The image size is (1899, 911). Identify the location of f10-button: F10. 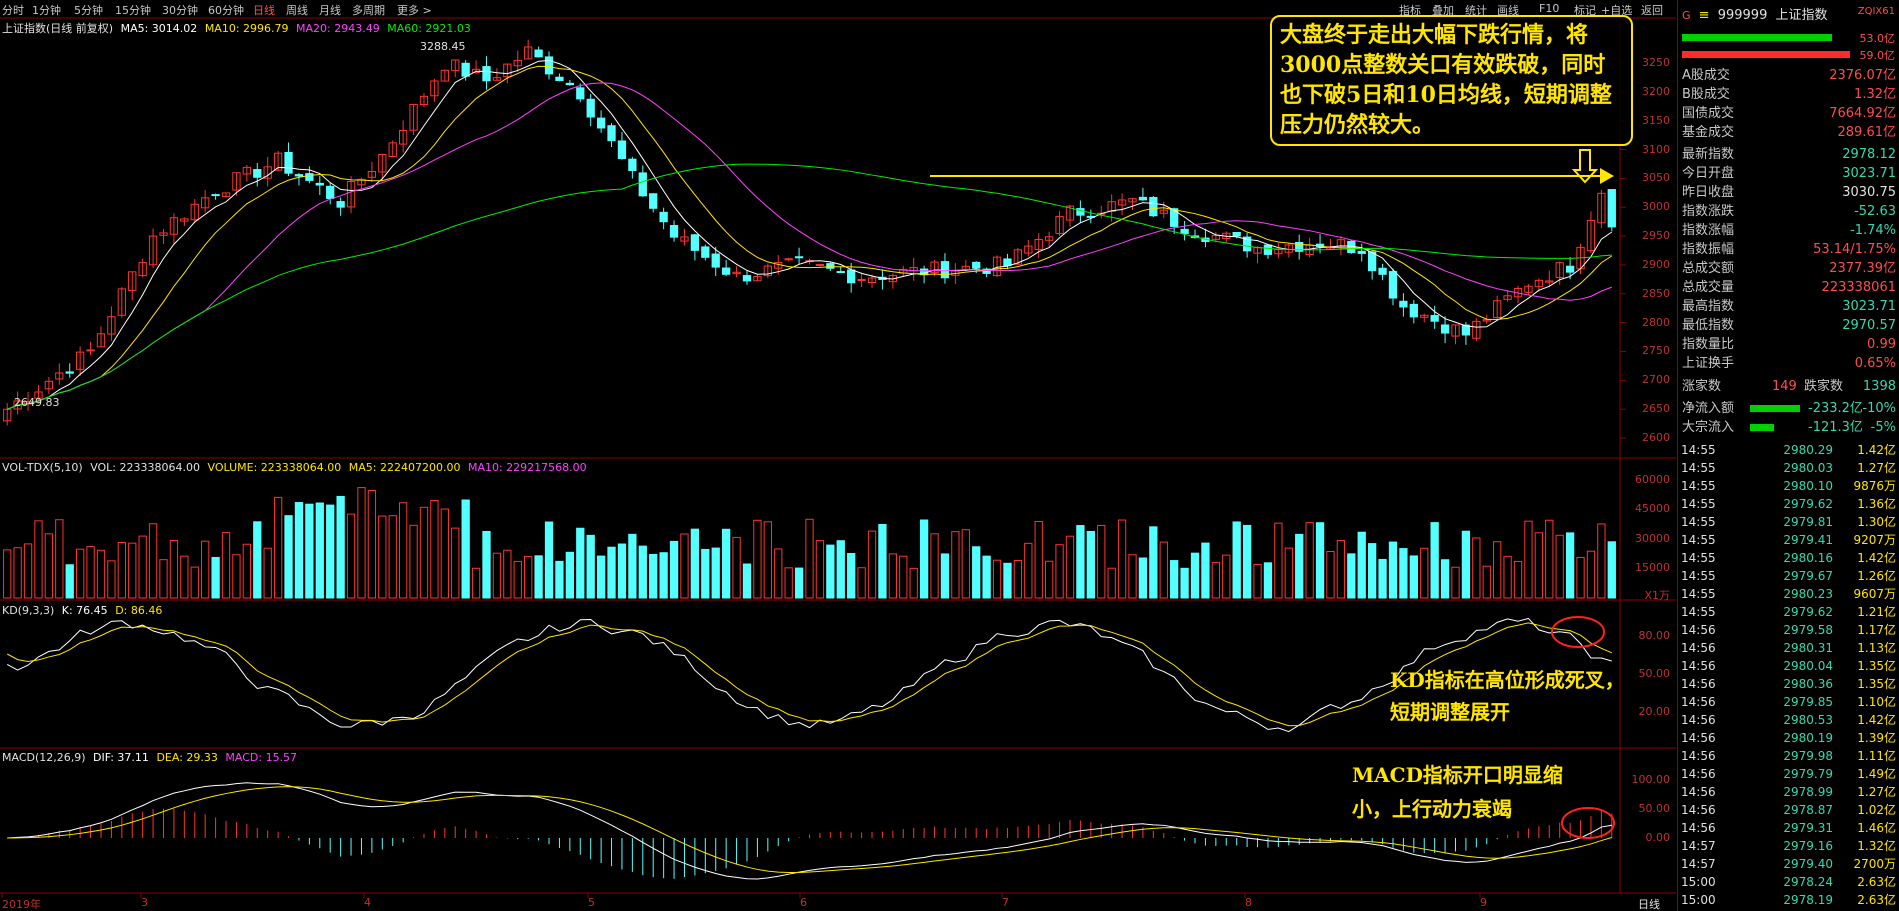
(1549, 8).